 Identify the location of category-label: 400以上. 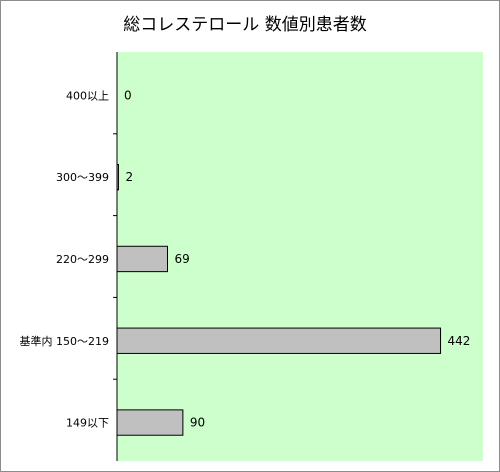
(87, 95).